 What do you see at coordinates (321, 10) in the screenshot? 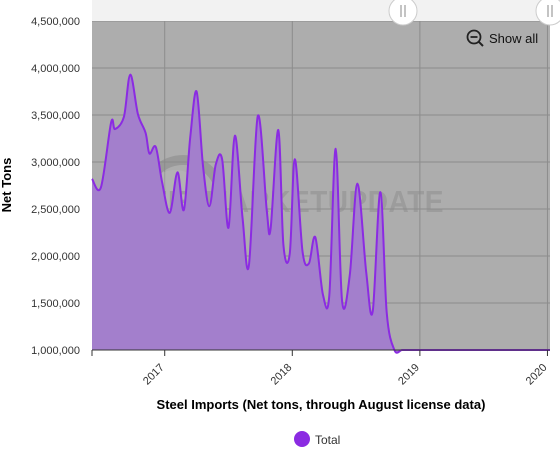
I see `range-selector-track` at bounding box center [321, 10].